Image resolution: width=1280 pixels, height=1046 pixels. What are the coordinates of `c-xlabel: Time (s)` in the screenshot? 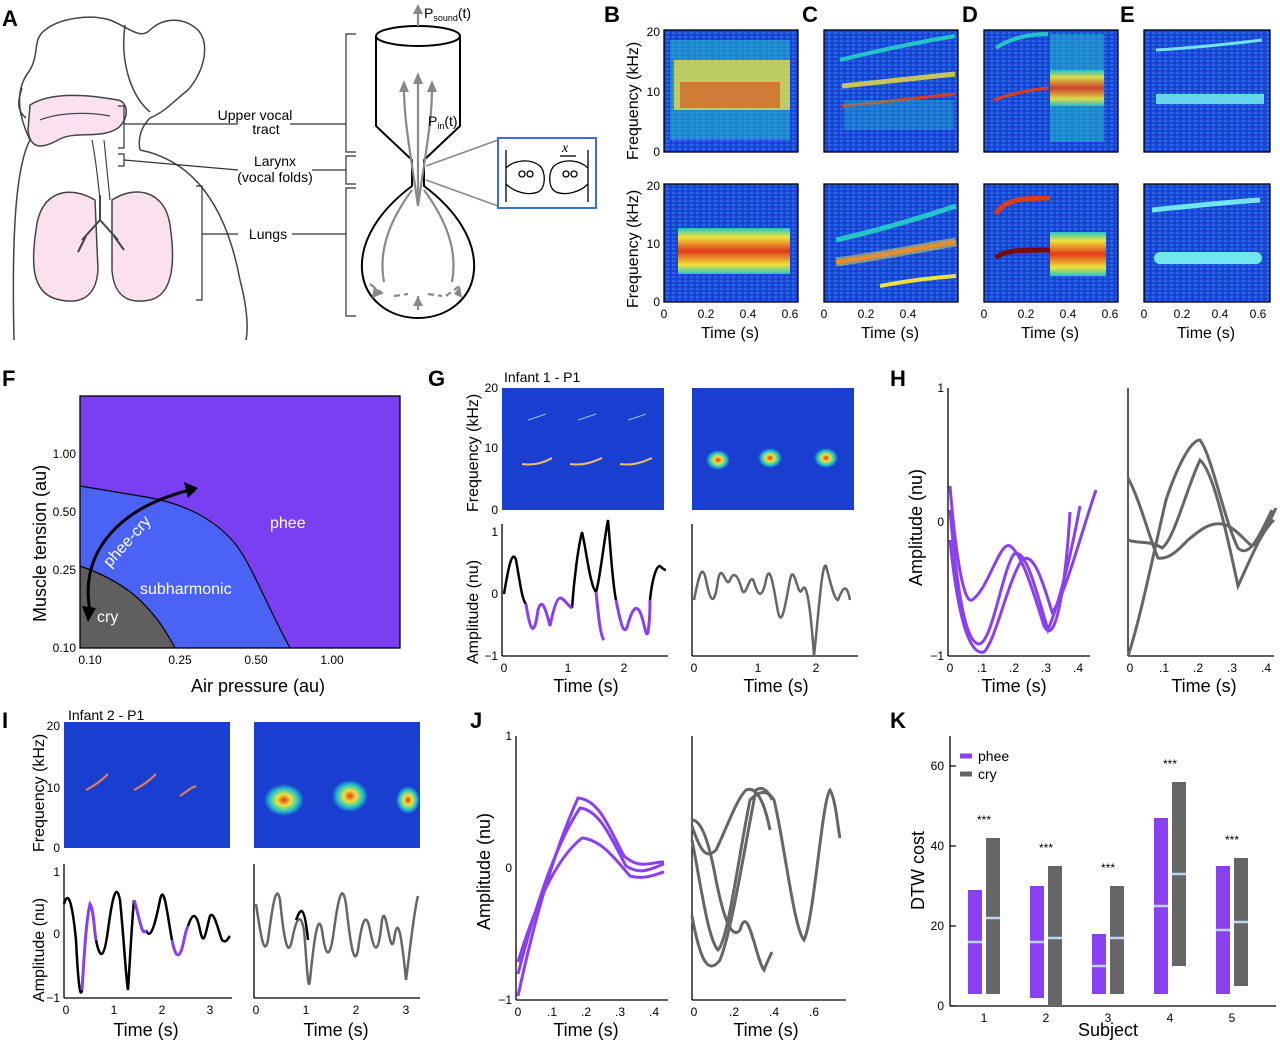 It's located at (890, 333).